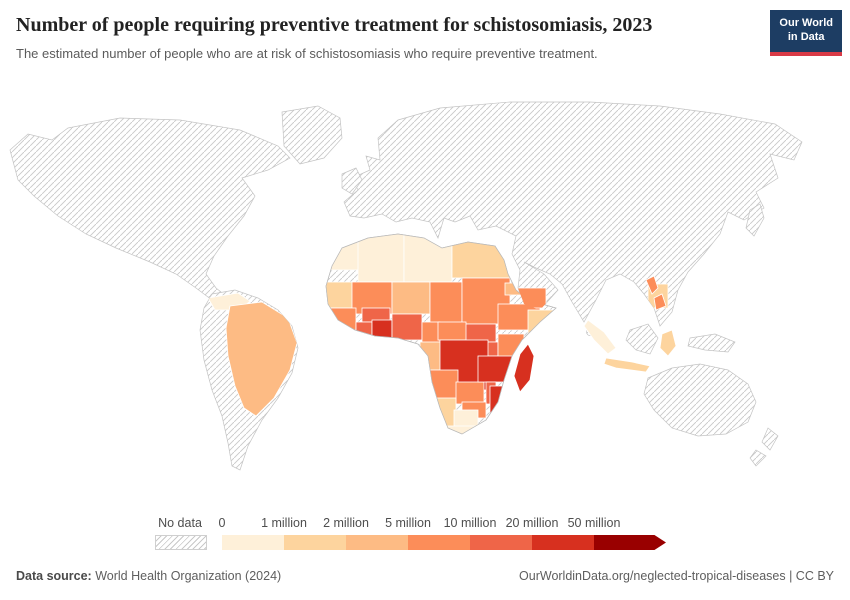  What do you see at coordinates (408, 523) in the screenshot?
I see `legend-tick-label: 5 million` at bounding box center [408, 523].